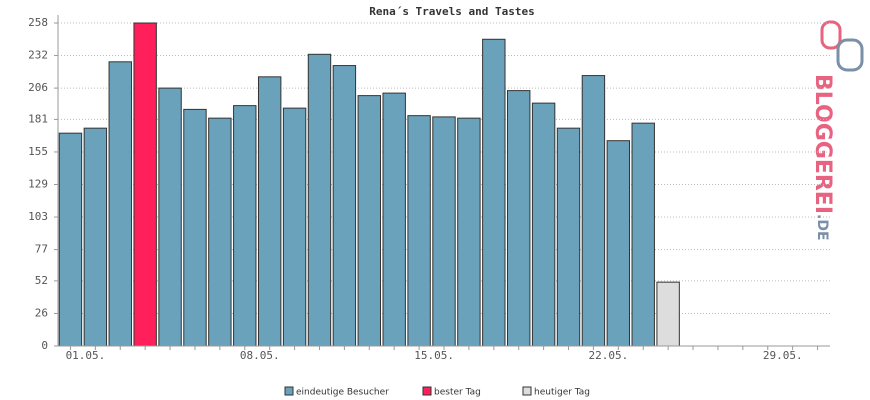  Describe the element at coordinates (41, 249) in the screenshot. I see `y-tick-label: 77` at that location.